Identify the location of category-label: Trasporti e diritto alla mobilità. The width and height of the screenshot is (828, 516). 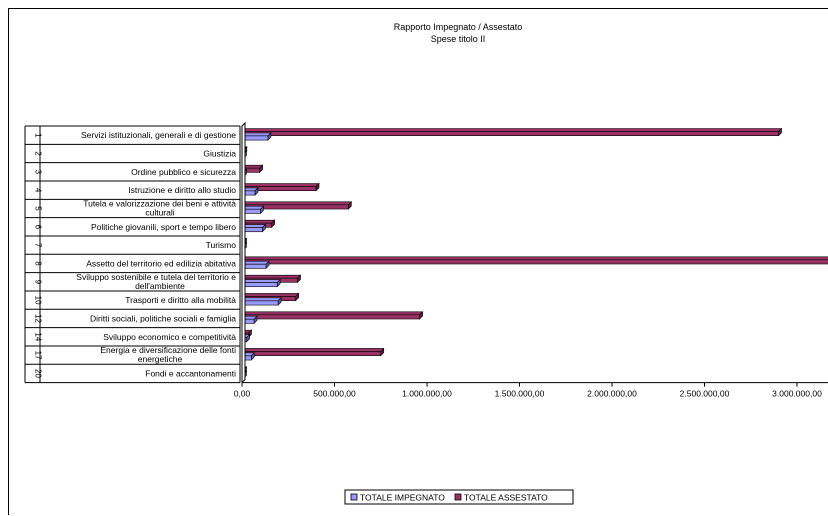
(180, 300).